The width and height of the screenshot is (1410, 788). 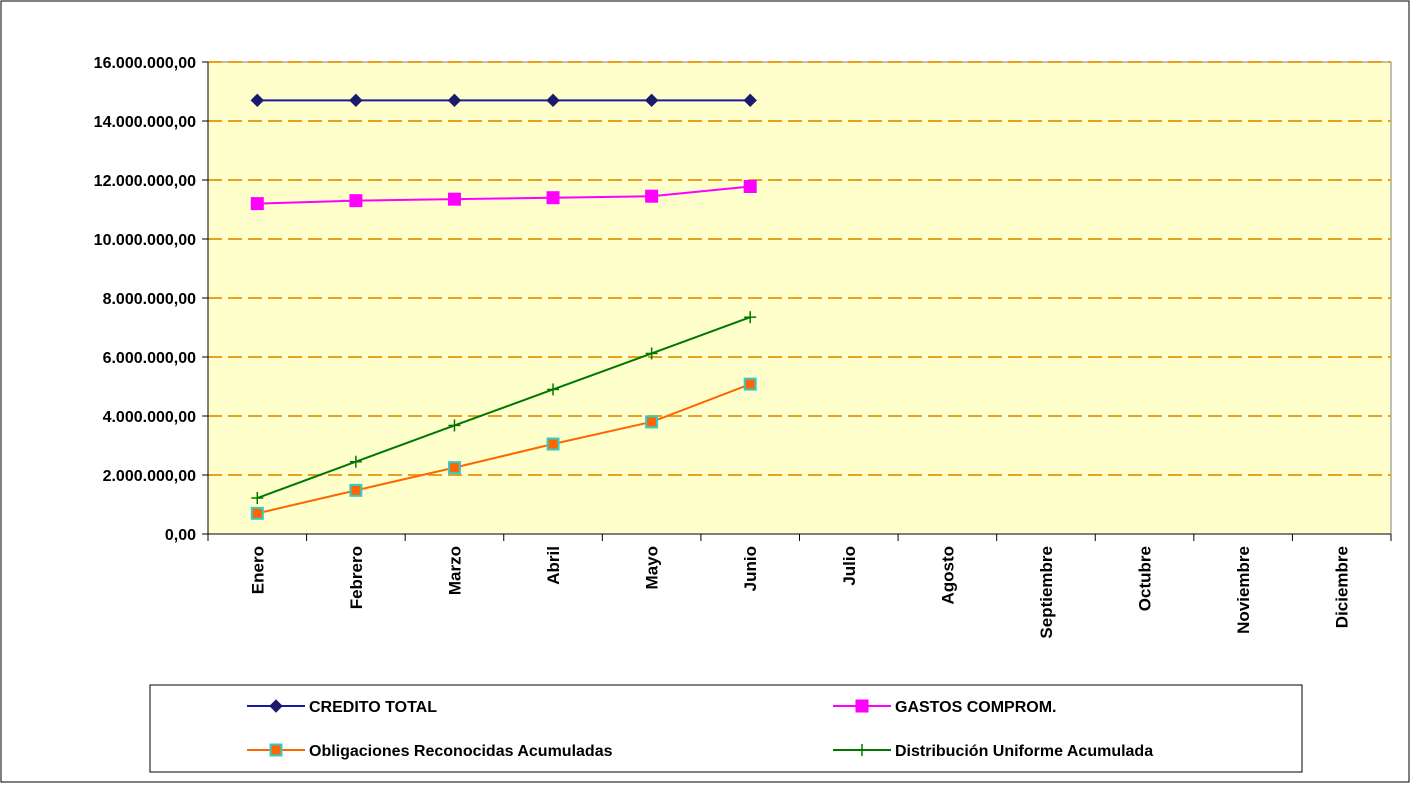 I want to click on y-tick-label: 10.000.000,00, so click(x=145, y=240).